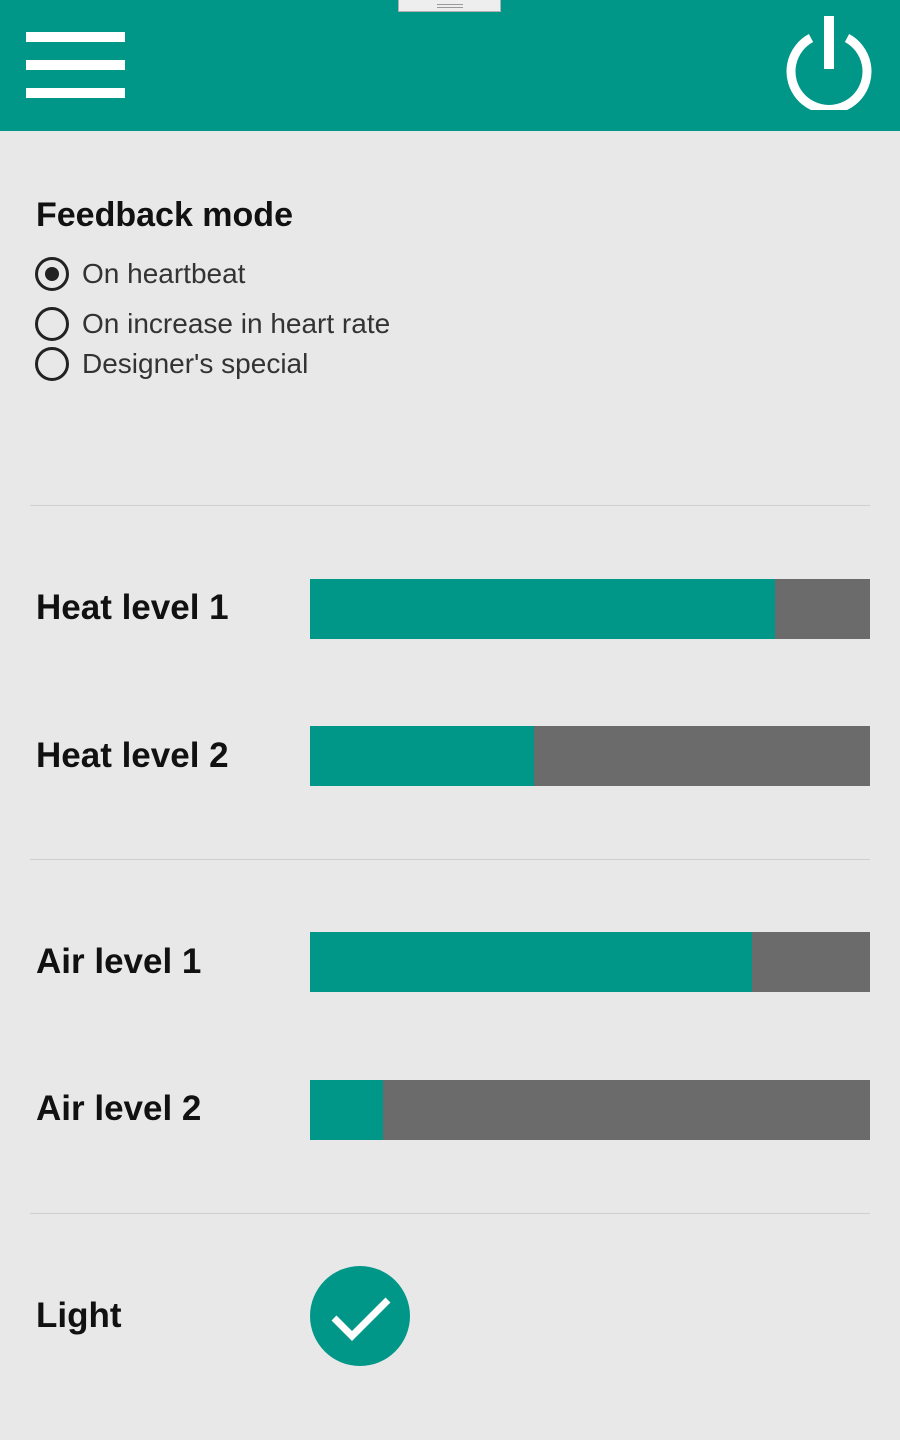 Image resolution: width=900 pixels, height=1440 pixels. I want to click on radio-on-increase-heart-rate: On increase in heart rate, so click(212, 324).